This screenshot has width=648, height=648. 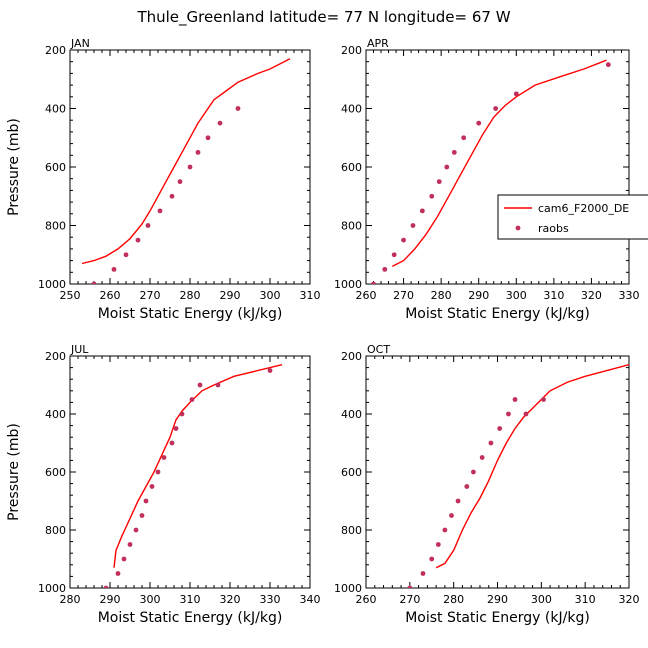 I want to click on y-tick-label: 200, so click(x=351, y=356).